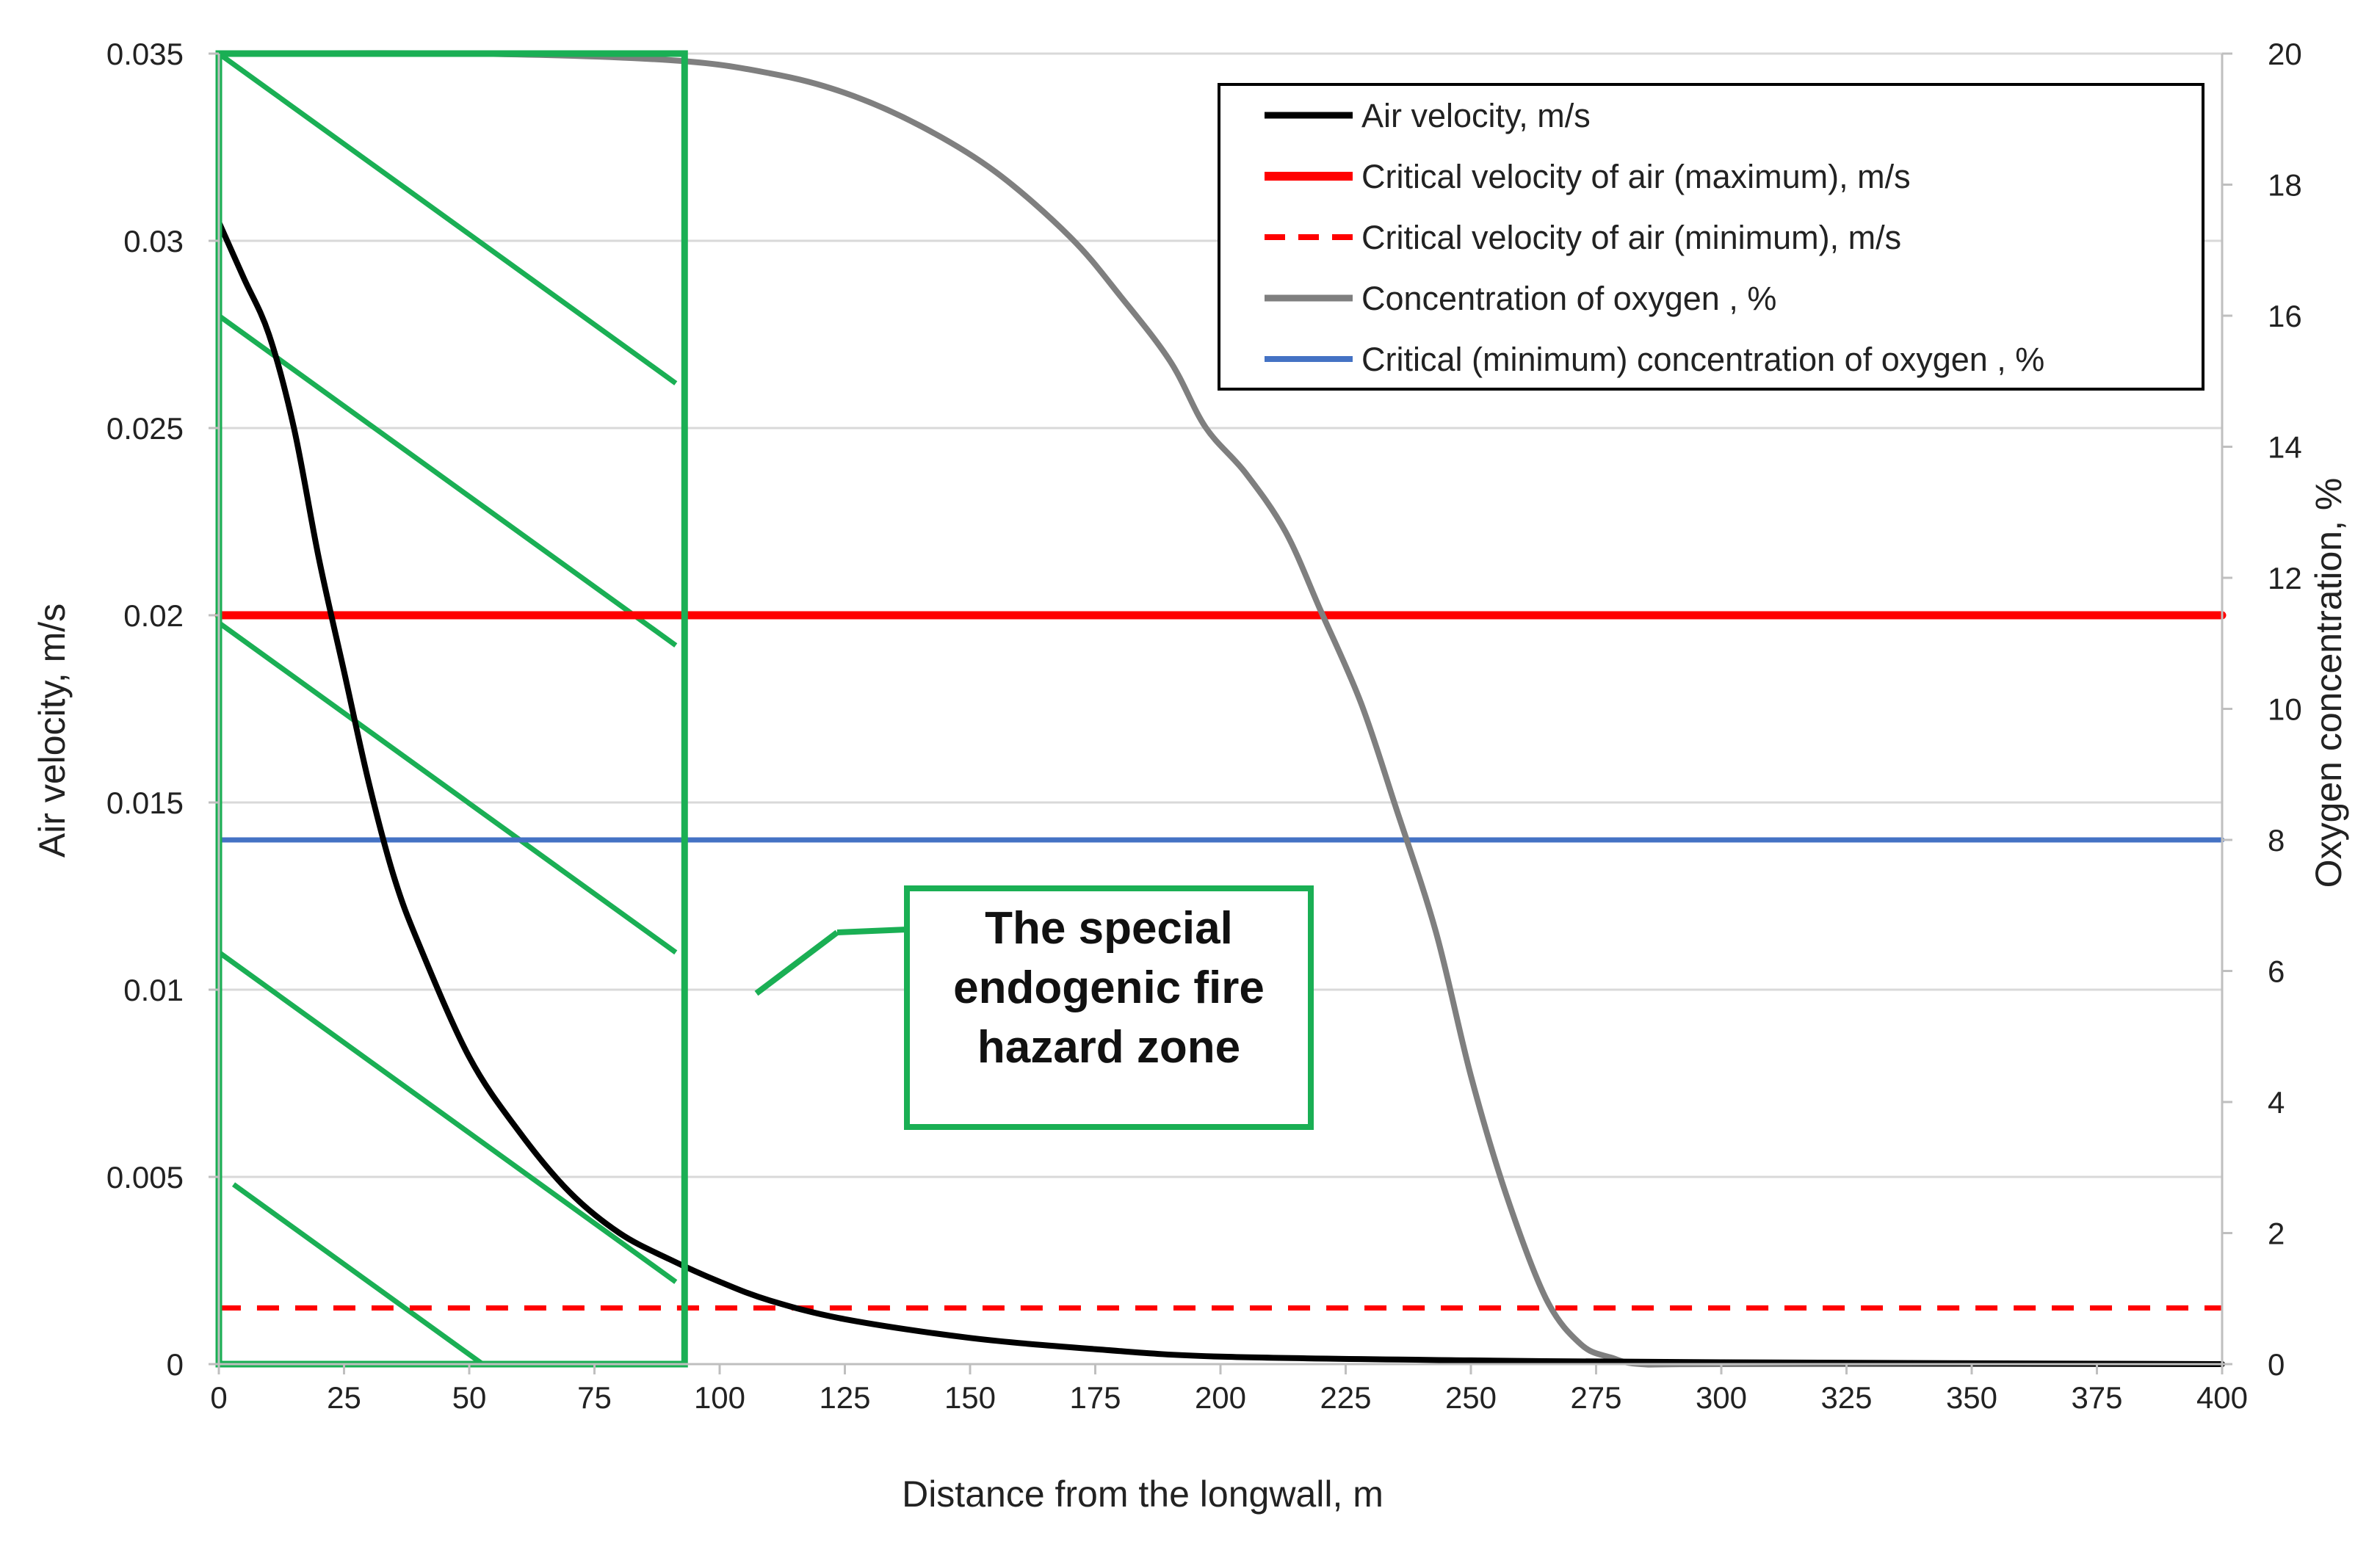 The image size is (2380, 1544). I want to click on x-tick-label: 400, so click(2222, 1397).